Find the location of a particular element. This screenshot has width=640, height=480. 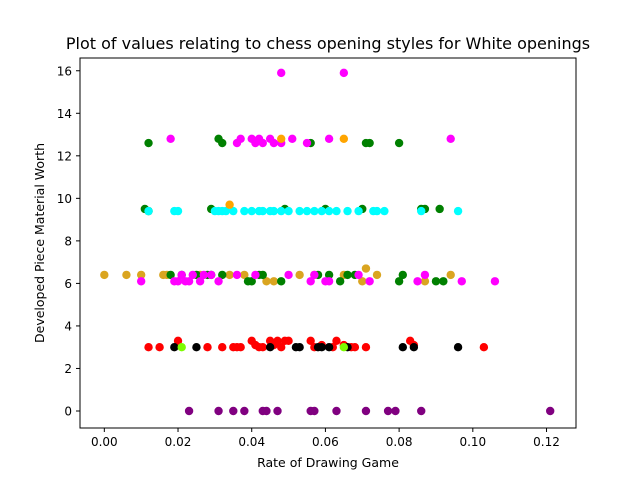

y-tick-label: 16 is located at coordinates (64, 71).